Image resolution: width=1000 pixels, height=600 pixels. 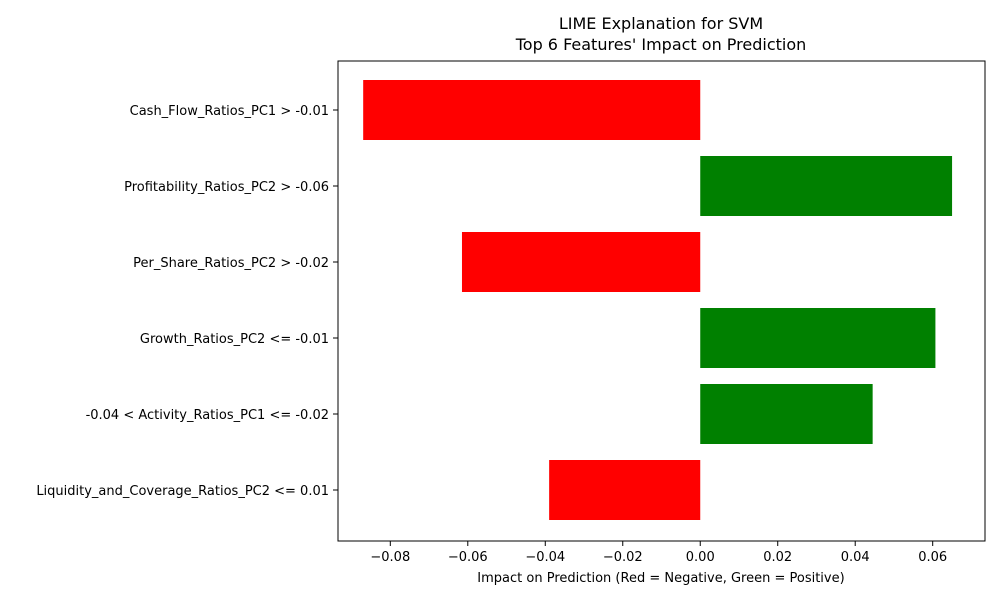 What do you see at coordinates (226, 187) in the screenshot?
I see `y-tick-label: Profitability_Ratios_PC2 > -0.06` at bounding box center [226, 187].